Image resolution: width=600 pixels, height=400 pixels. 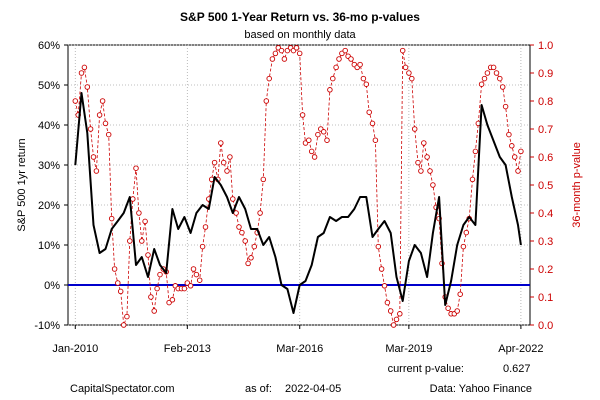 I want to click on left-tick-label: 60%, so click(x=49, y=46).